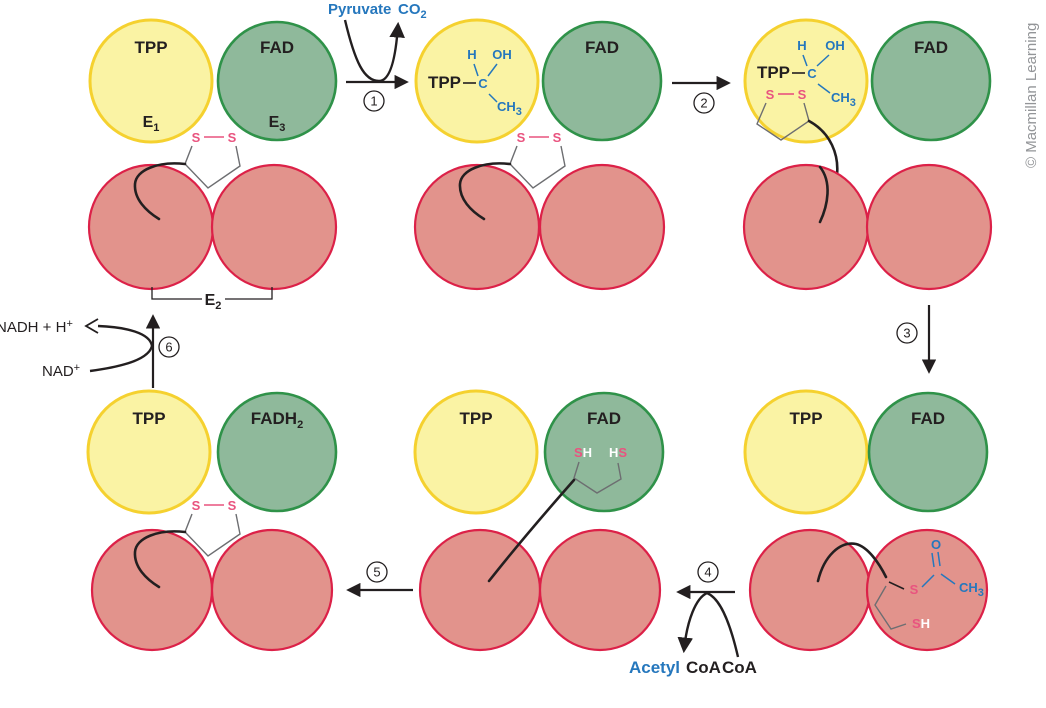 This screenshot has height=708, width=1046. Describe the element at coordinates (476, 70) in the screenshot. I see `c-h-bond` at that location.